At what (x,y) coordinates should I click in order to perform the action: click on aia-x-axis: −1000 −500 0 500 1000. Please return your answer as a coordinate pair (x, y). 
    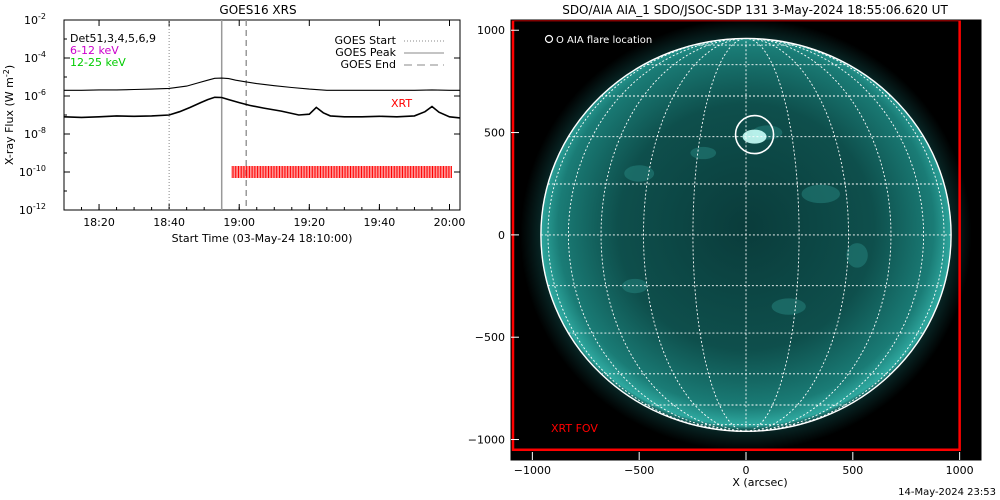
    Looking at the image, I should click on (744, 464).